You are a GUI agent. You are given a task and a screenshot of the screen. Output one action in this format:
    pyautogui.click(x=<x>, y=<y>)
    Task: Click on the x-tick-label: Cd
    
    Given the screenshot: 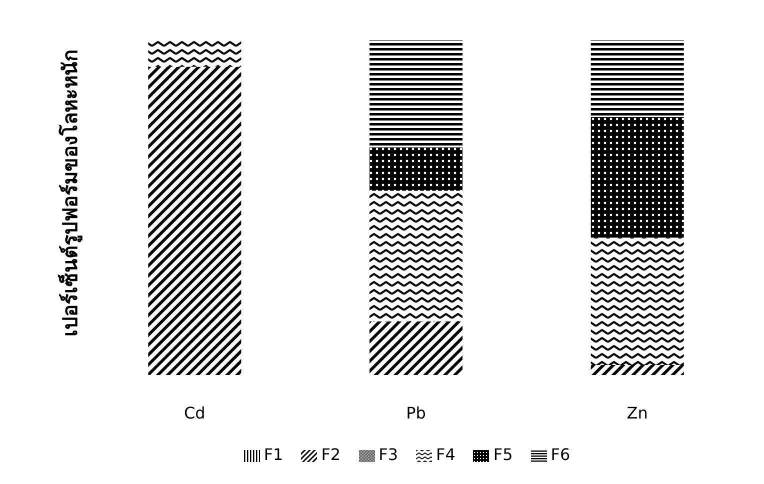 What is the action you would take?
    pyautogui.click(x=195, y=412)
    